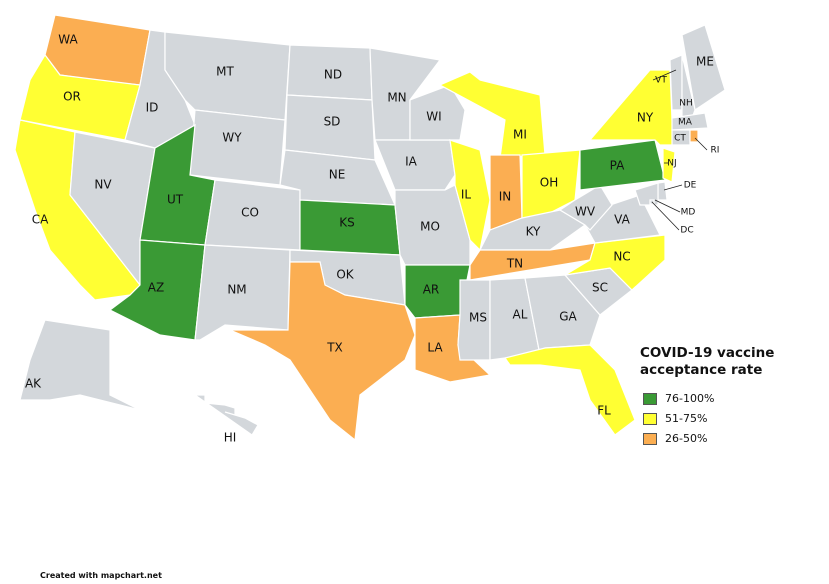 This screenshot has height=584, width=829. Describe the element at coordinates (337, 175) in the screenshot. I see `state-label: NE` at that location.